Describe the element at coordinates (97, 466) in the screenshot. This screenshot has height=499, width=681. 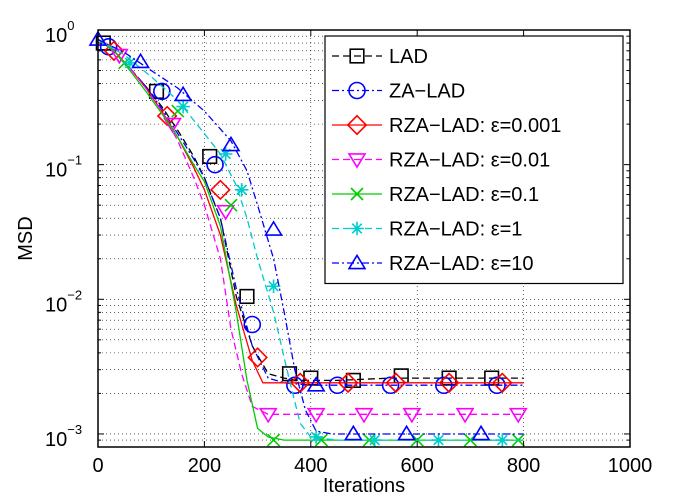
I see `x-tick-label: 0` at that location.